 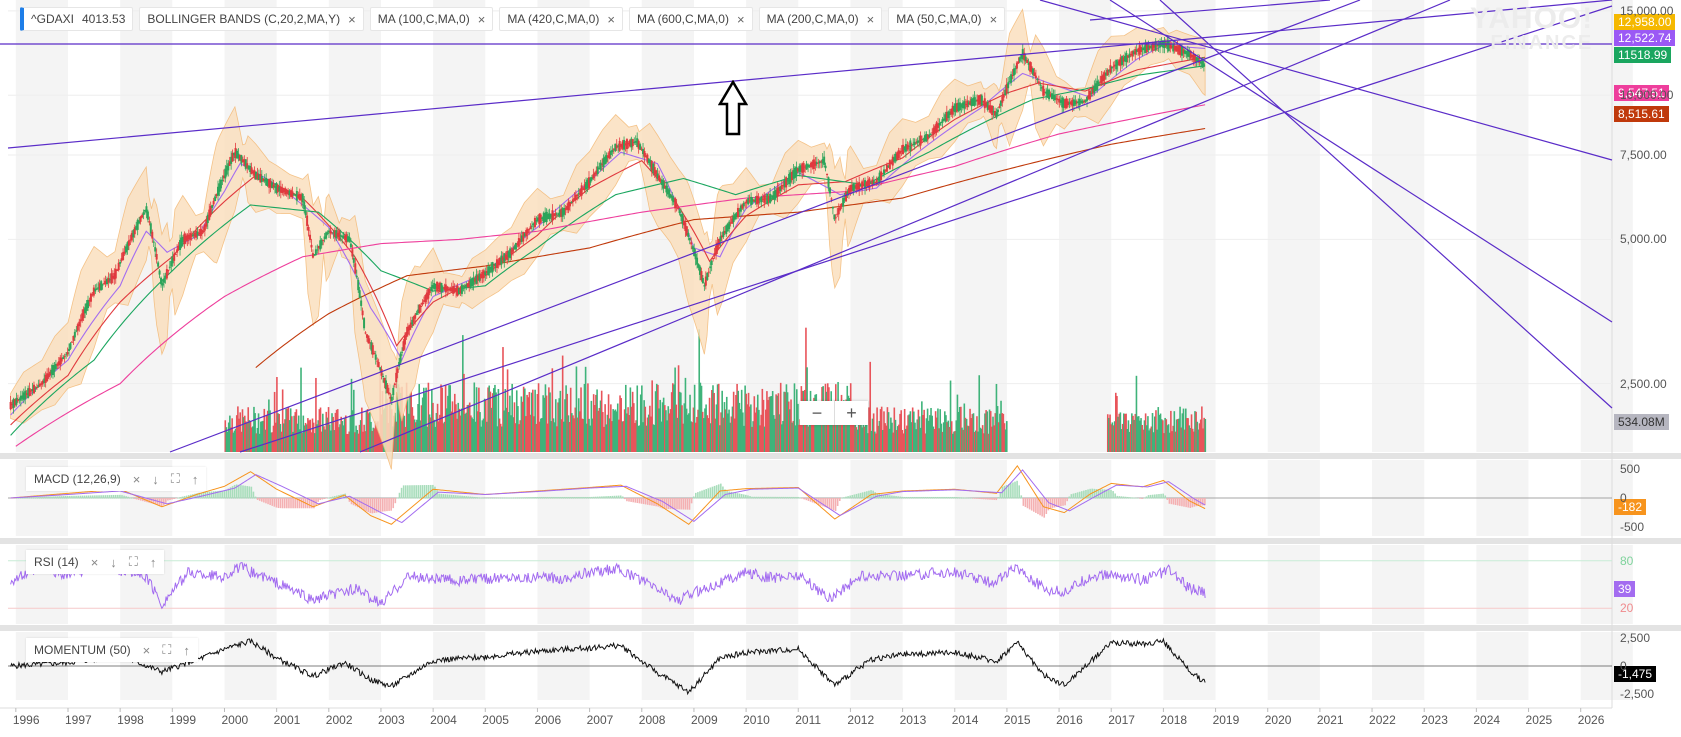 What do you see at coordinates (431, 19) in the screenshot?
I see `indicator-pill-ma100: MA (100,C,MA,0) ×` at bounding box center [431, 19].